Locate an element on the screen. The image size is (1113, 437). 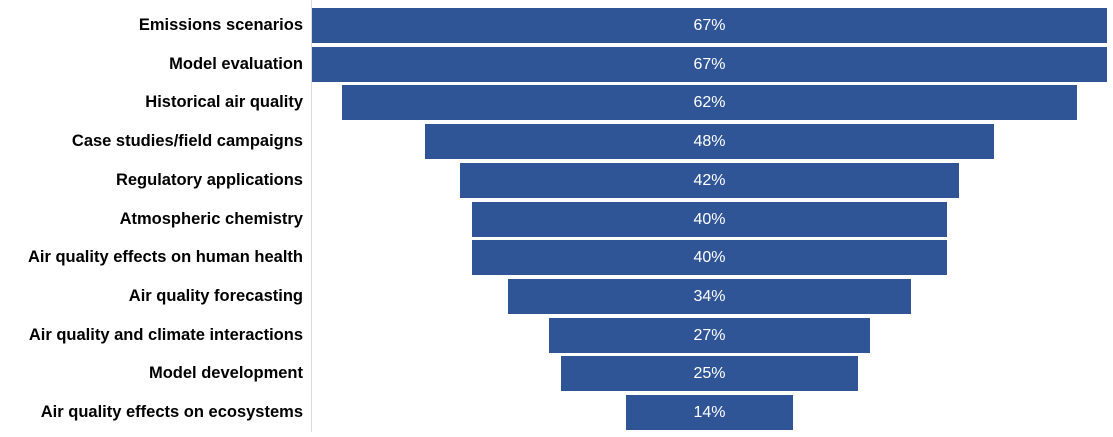
category-label: Air quality effects on human health is located at coordinates (165, 257).